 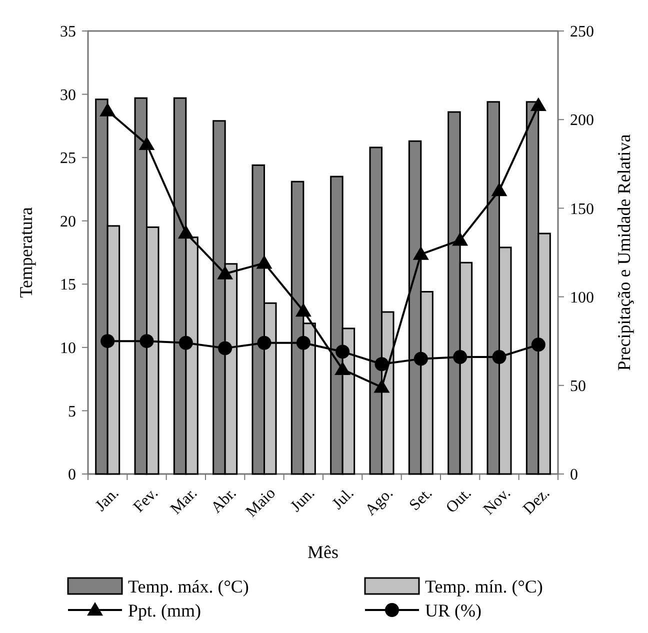 I want to click on y-tick-label: 35, so click(x=68, y=32).